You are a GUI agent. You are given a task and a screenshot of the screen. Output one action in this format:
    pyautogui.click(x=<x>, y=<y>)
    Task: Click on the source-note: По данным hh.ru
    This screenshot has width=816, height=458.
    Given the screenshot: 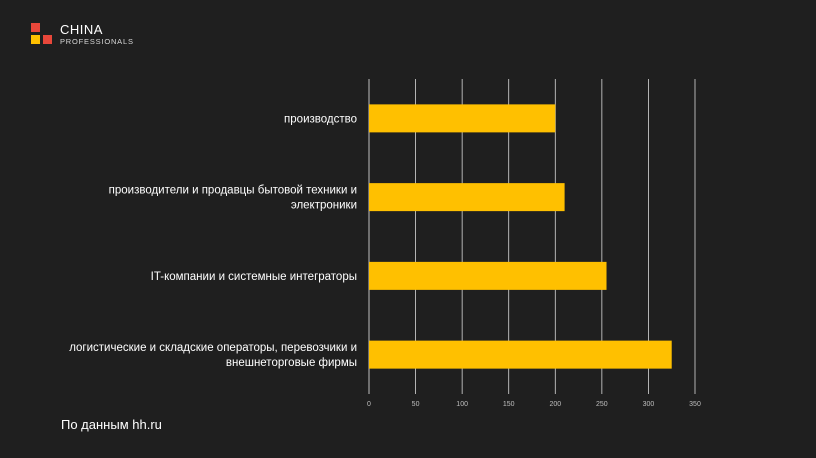 What is the action you would take?
    pyautogui.click(x=111, y=424)
    